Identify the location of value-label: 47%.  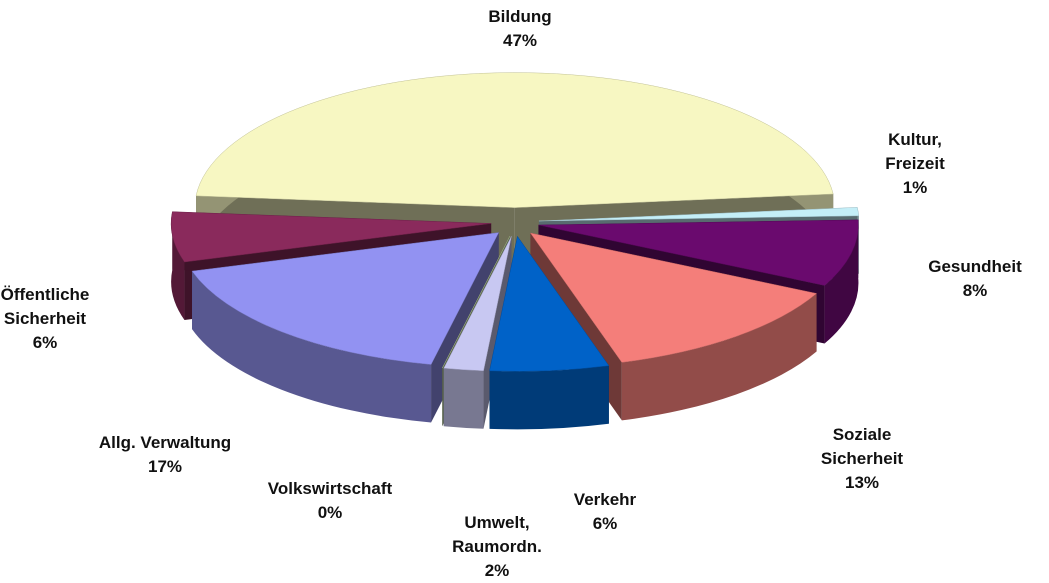
(520, 40).